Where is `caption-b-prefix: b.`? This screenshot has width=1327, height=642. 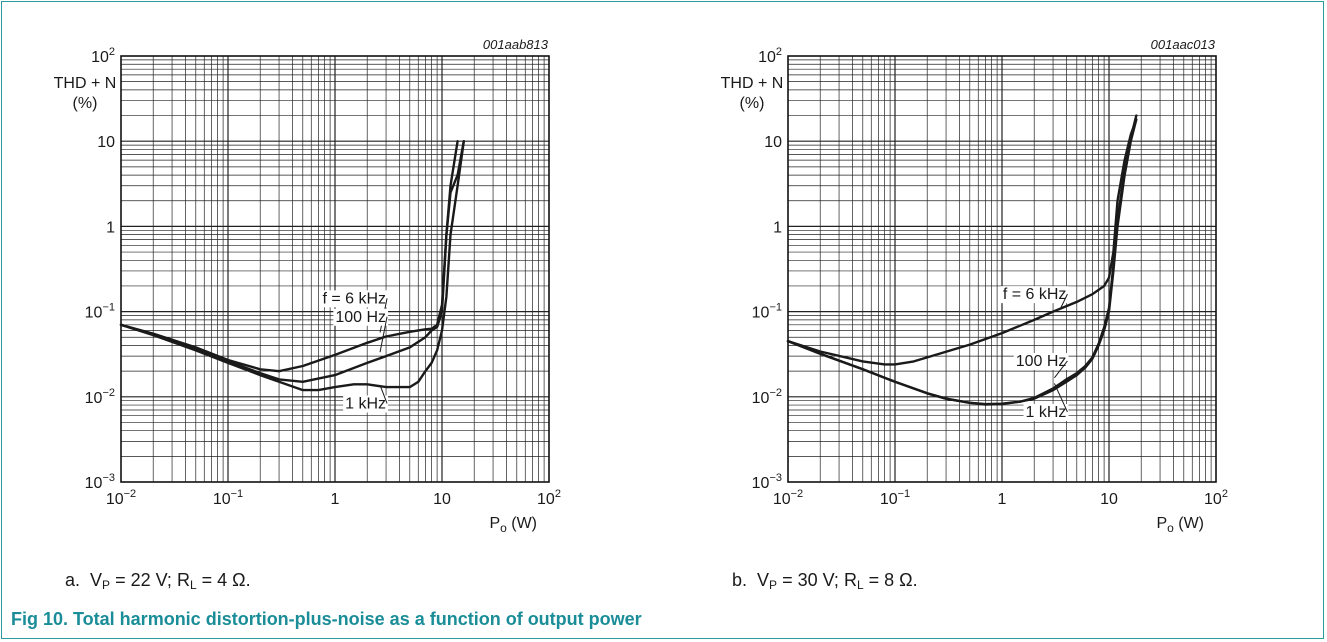 caption-b-prefix: b. is located at coordinates (740, 580).